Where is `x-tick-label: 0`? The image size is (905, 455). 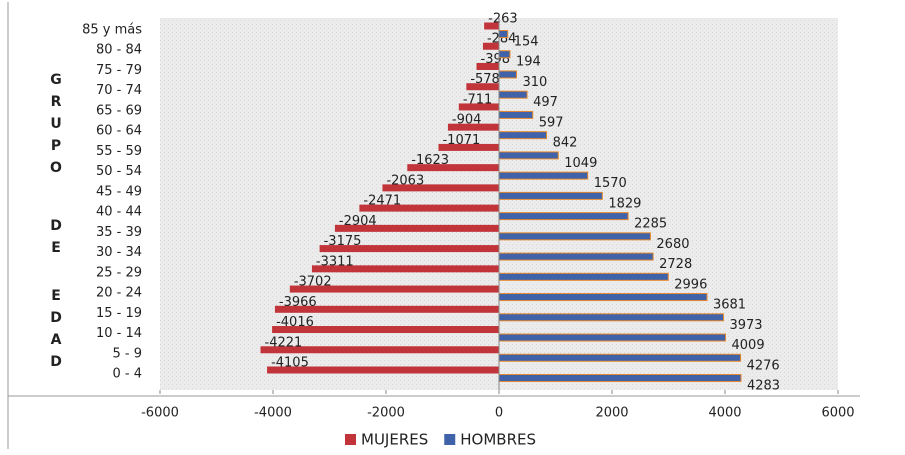 x-tick-label: 0 is located at coordinates (499, 413).